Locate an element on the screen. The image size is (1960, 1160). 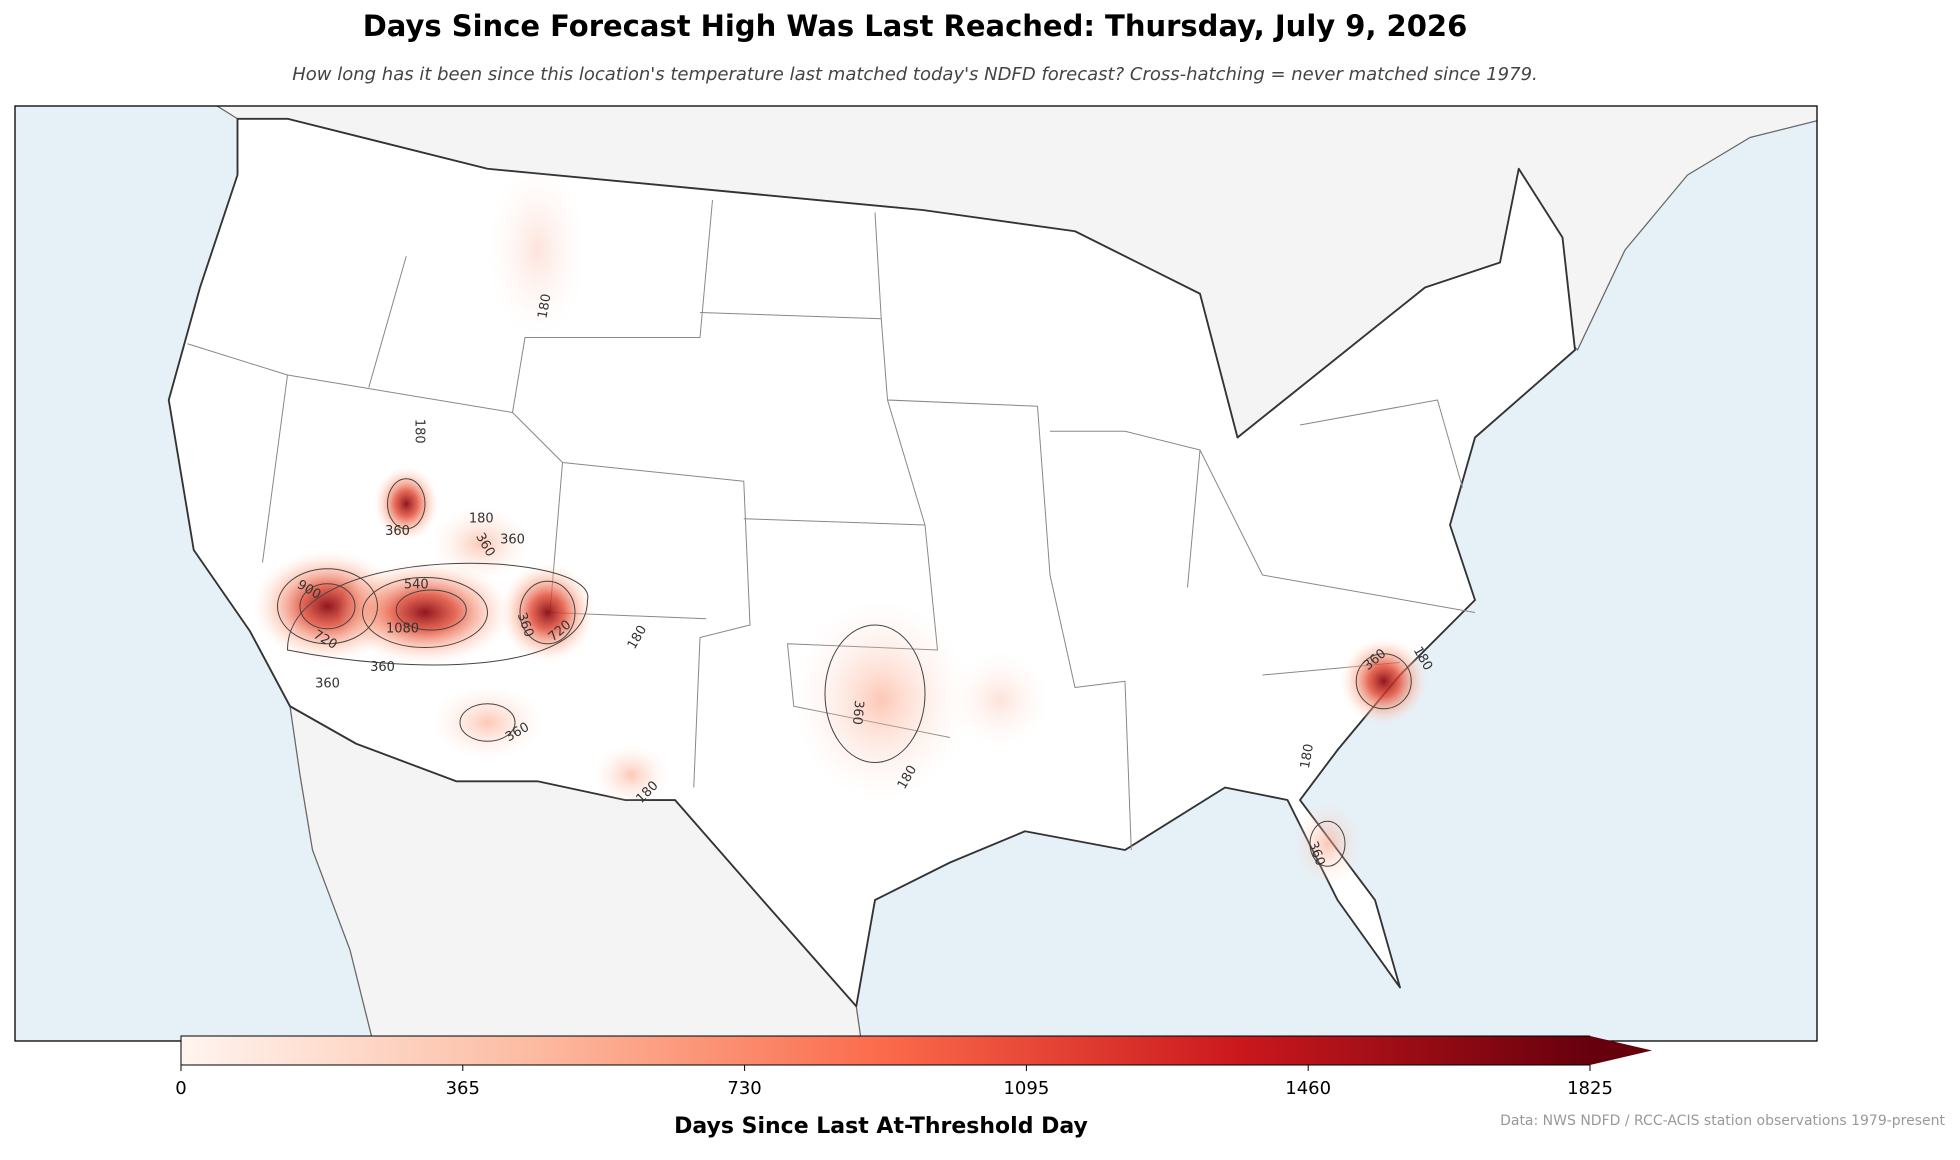
colorbar-tick-label: 1460 is located at coordinates (1308, 1088).